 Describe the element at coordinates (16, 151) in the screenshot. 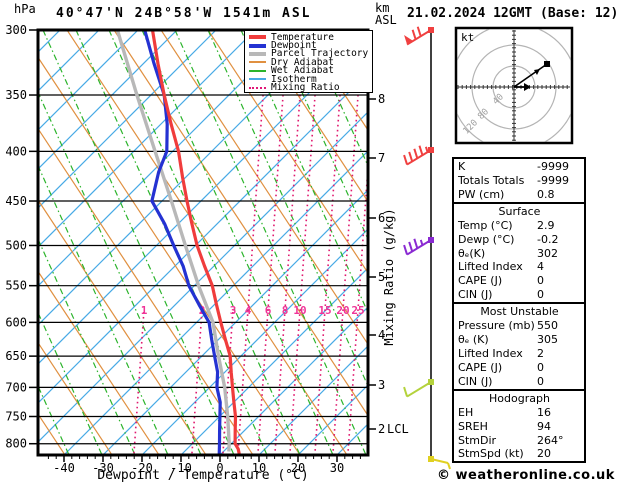

I see `pressure-tick-label: 400` at that location.